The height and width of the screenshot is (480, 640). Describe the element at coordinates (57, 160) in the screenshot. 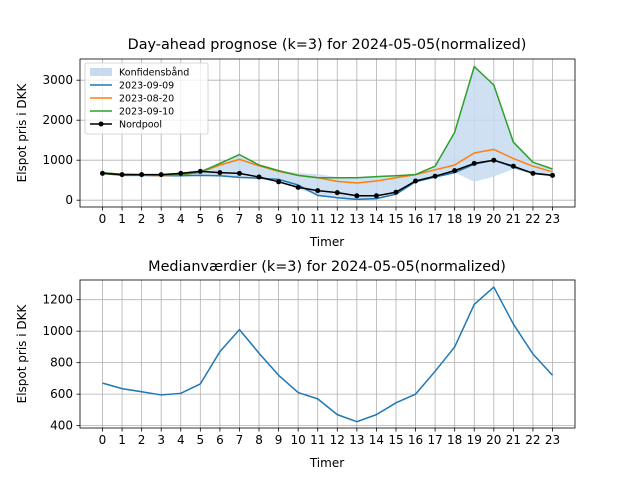

I see `forecast-ytick-label: 1000` at that location.